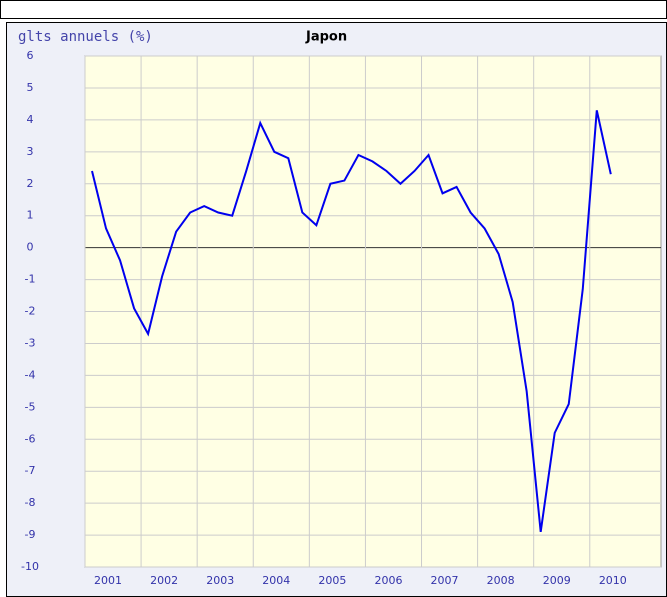 Image resolution: width=667 pixels, height=597 pixels. What do you see at coordinates (326, 37) in the screenshot?
I see `chart-title: Japon` at bounding box center [326, 37].